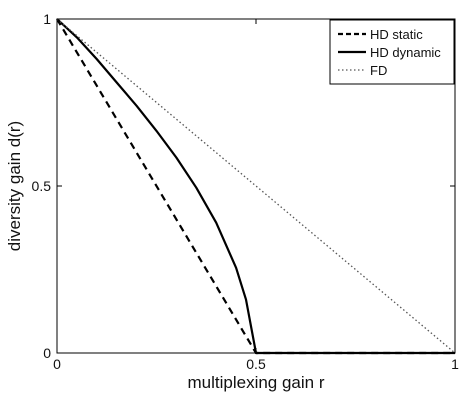  I want to click on x-tick-label: 0.5, so click(256, 364).